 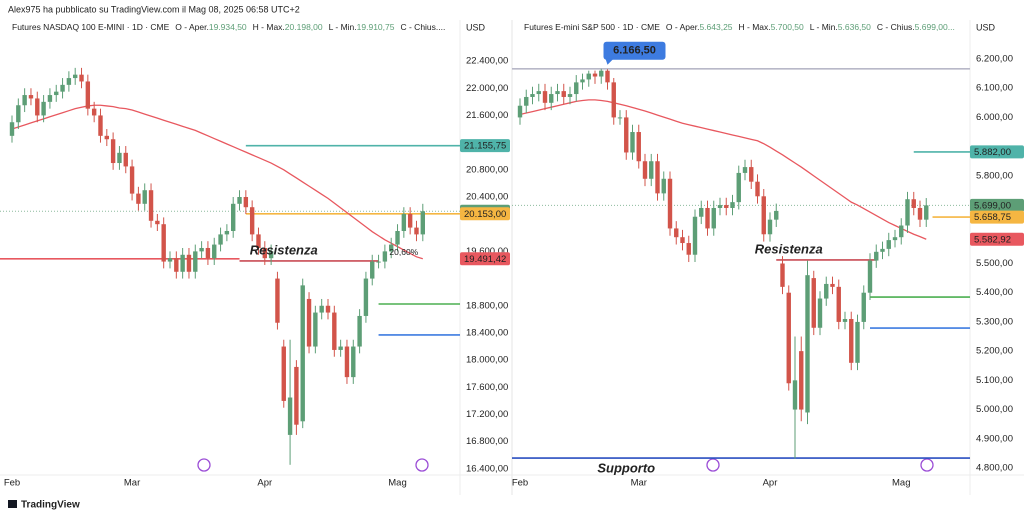 I want to click on annotation: Resistenza, so click(x=284, y=249).